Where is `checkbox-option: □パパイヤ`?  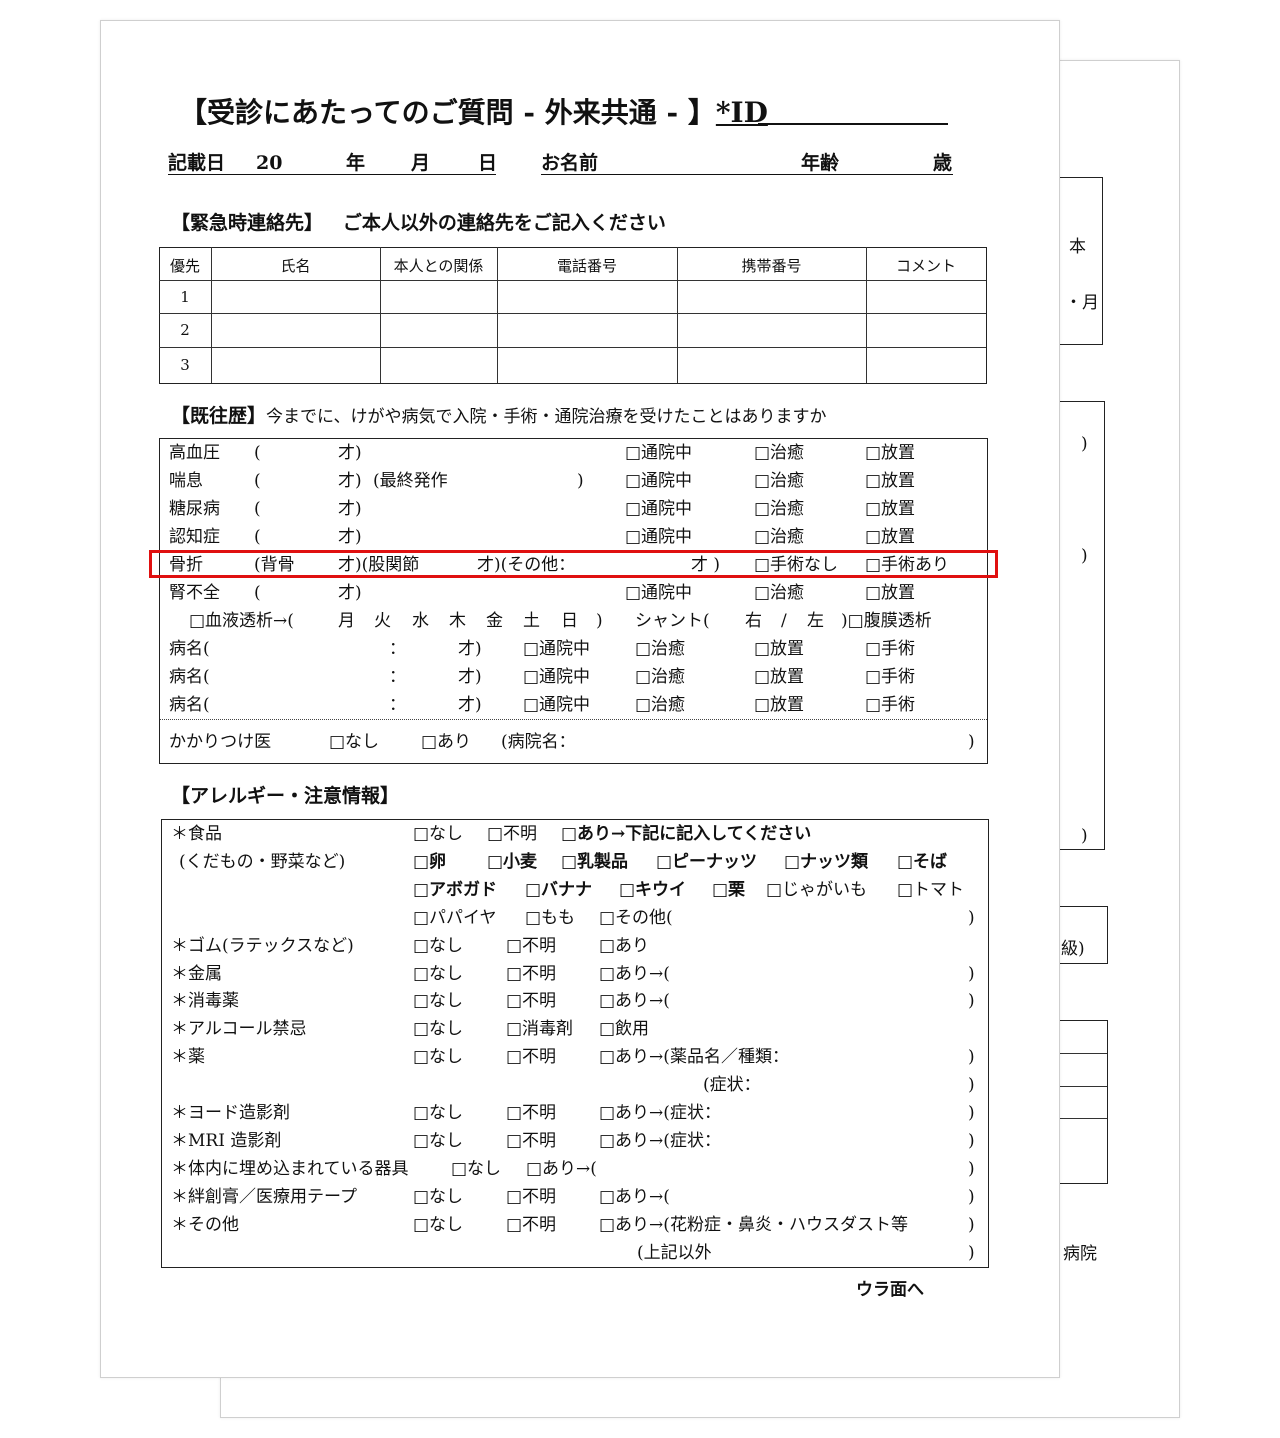 checkbox-option: □パパイヤ is located at coordinates (455, 917).